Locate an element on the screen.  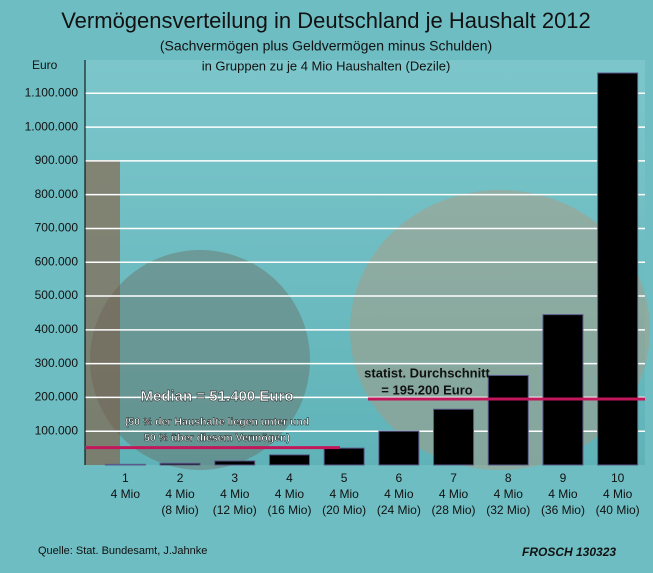
y-tick-label: 500.000 is located at coordinates (57, 295).